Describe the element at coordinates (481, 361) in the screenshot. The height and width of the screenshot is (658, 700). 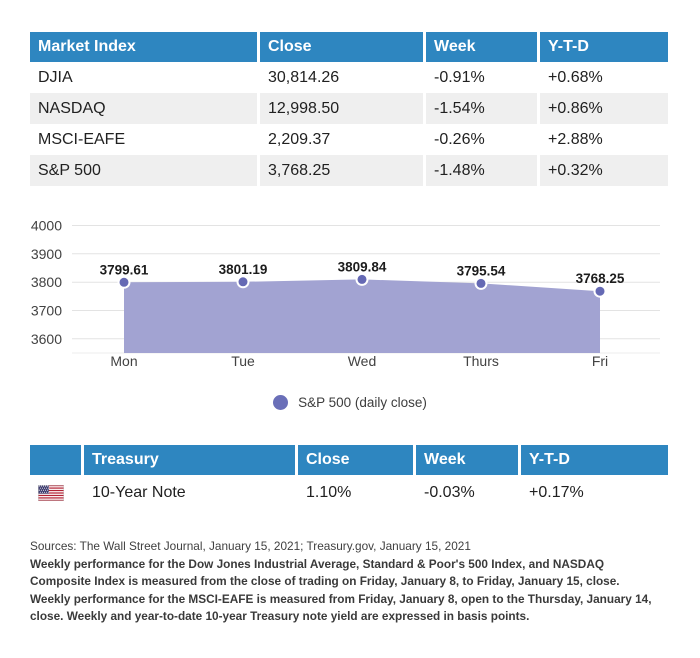
I see `x-tick-label: Thurs` at that location.